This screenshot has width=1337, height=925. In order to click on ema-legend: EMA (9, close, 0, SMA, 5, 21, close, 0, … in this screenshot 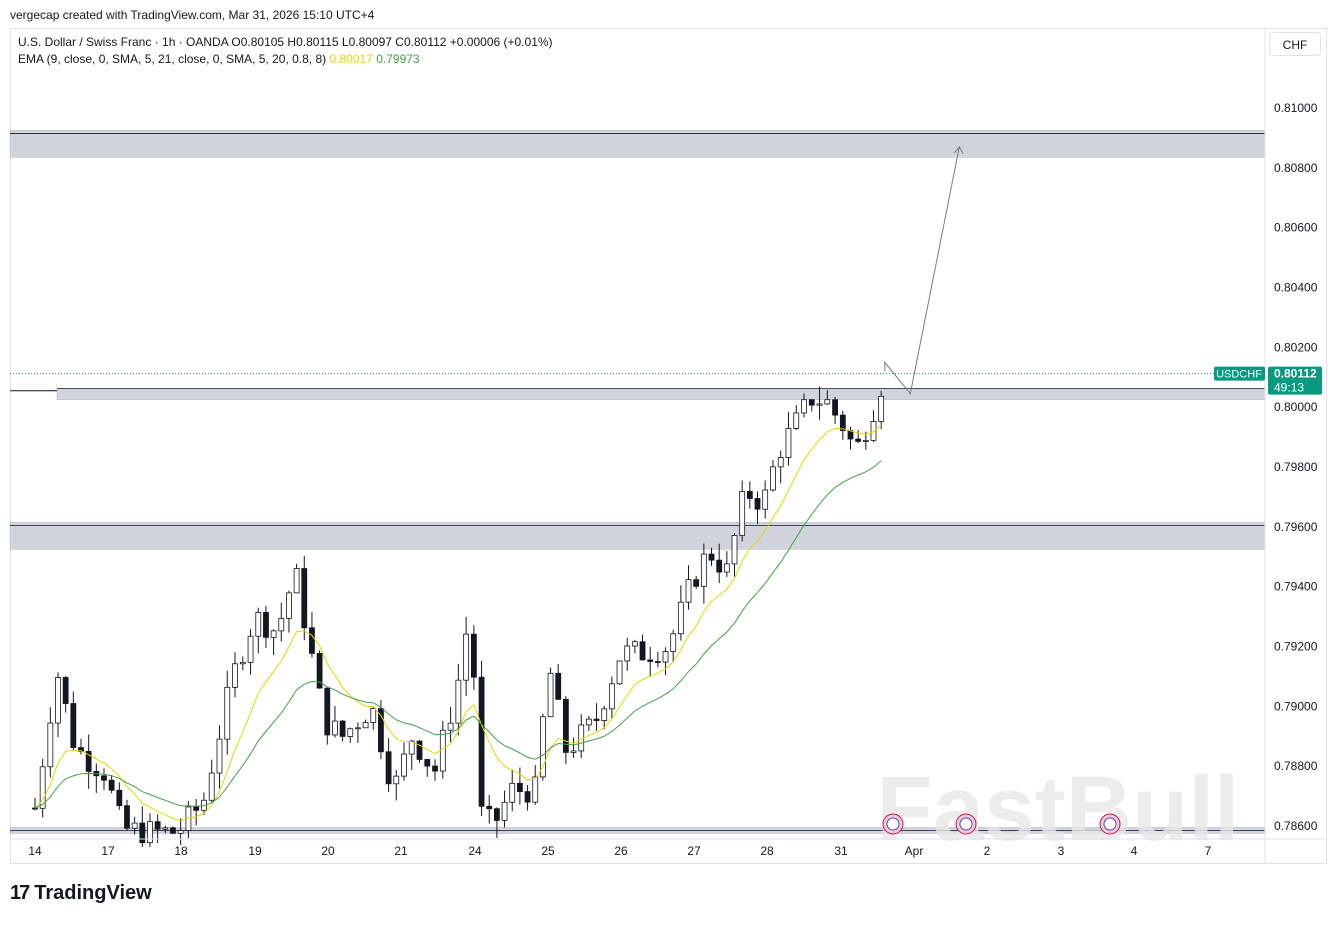, I will do `click(219, 59)`.